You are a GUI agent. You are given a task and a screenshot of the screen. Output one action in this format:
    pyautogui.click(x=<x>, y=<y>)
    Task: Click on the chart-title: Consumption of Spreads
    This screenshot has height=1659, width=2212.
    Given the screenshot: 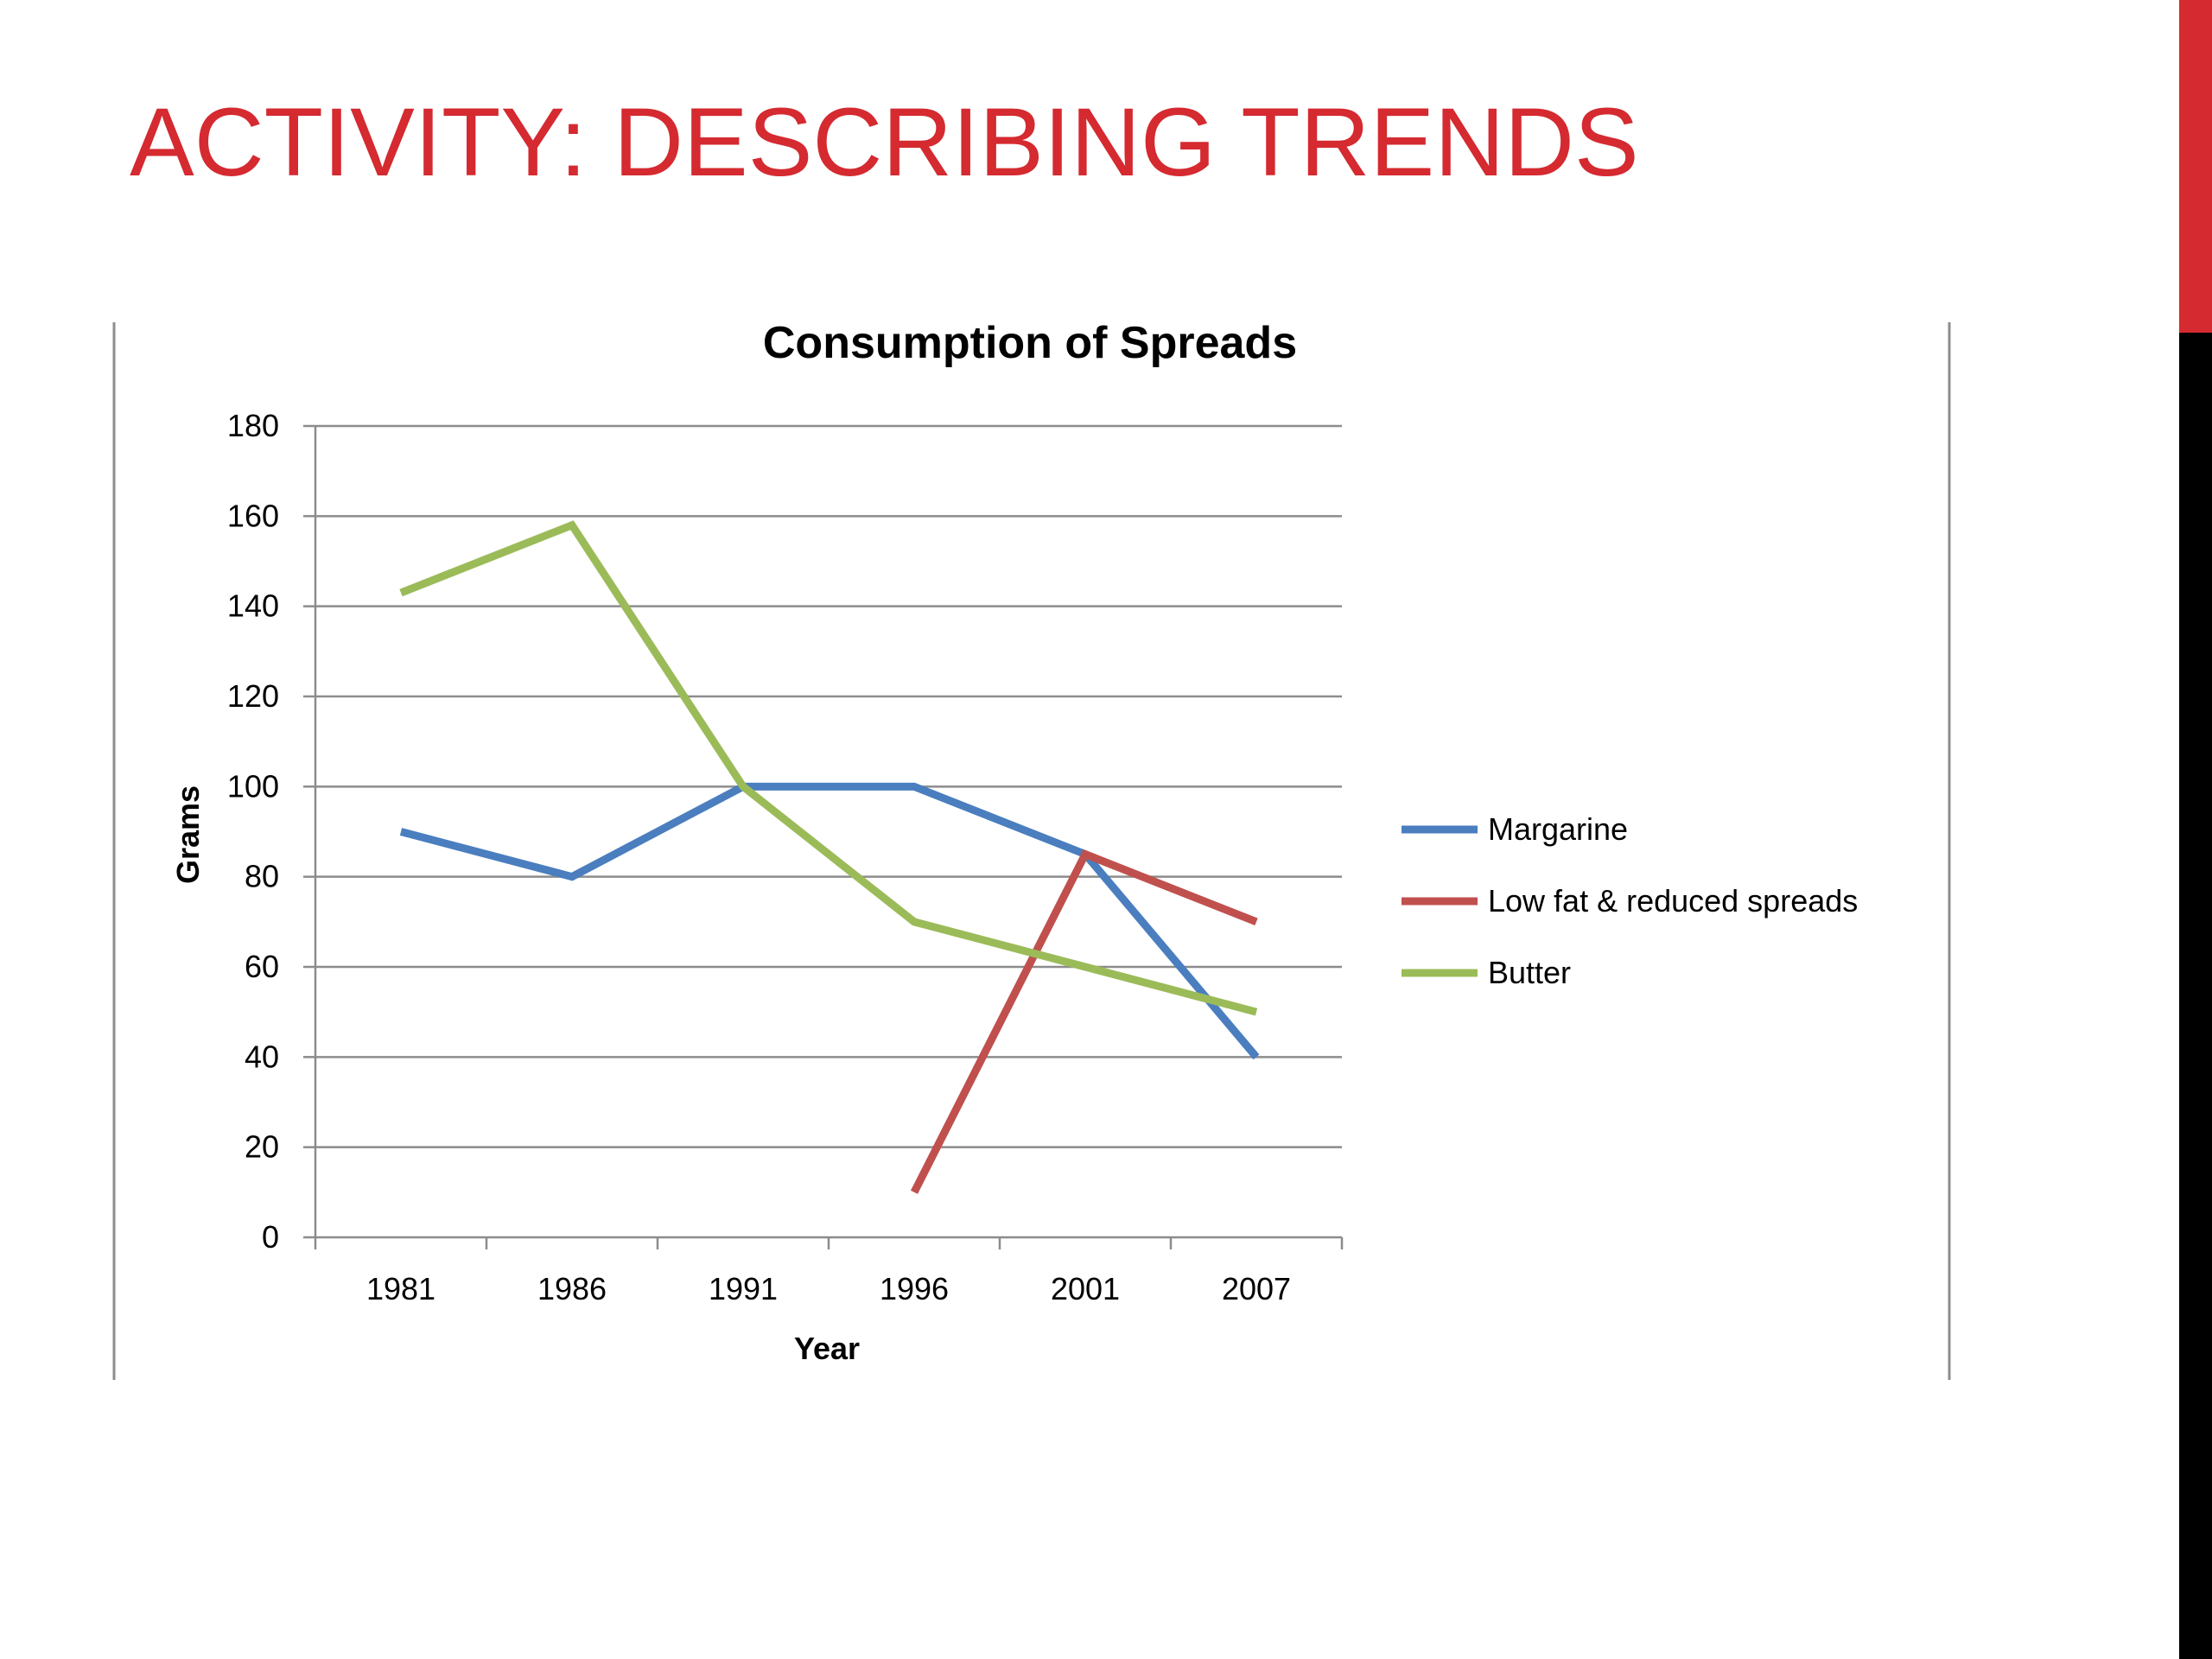 What is the action you would take?
    pyautogui.click(x=1030, y=343)
    